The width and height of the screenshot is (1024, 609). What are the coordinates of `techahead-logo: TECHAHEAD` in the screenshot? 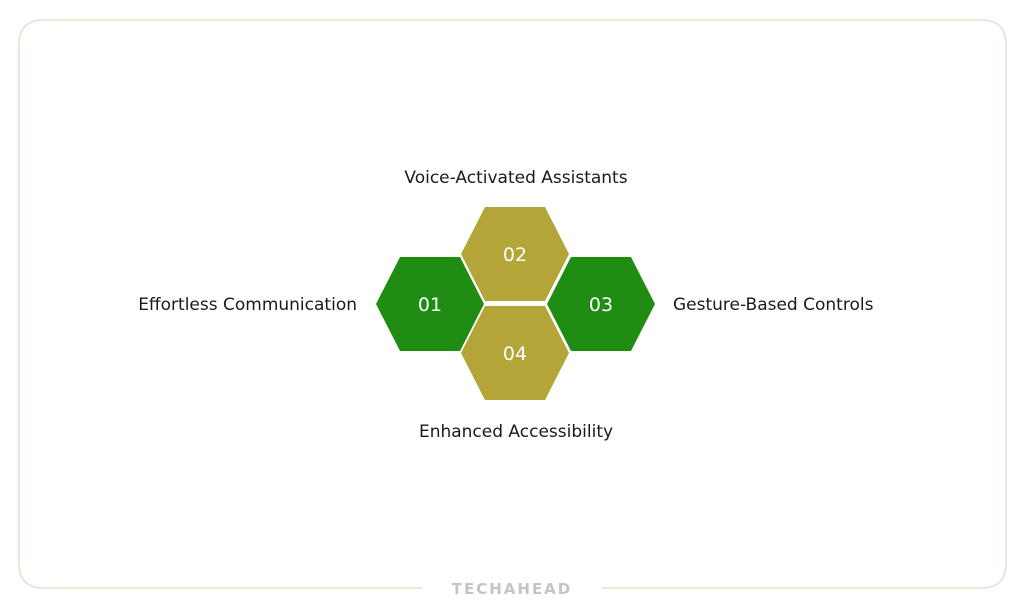 It's located at (512, 589).